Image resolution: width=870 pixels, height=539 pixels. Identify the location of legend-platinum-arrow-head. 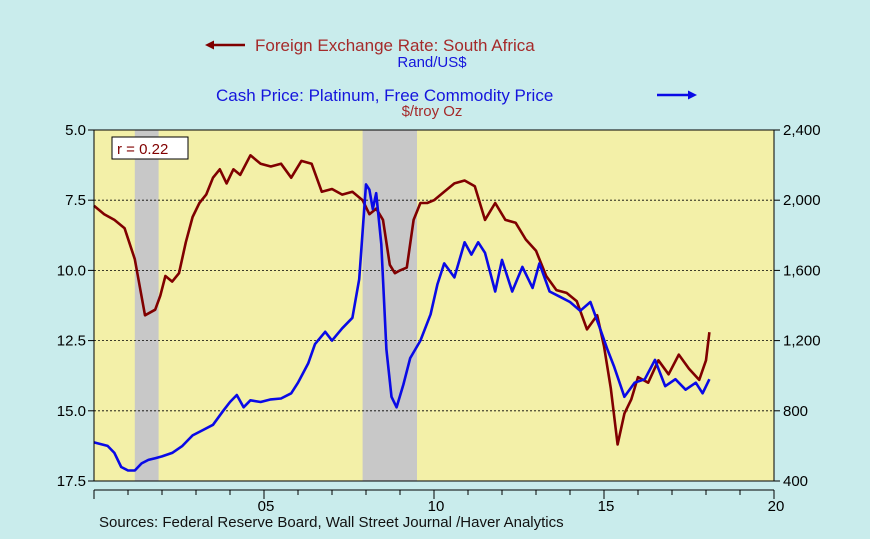
(692, 95).